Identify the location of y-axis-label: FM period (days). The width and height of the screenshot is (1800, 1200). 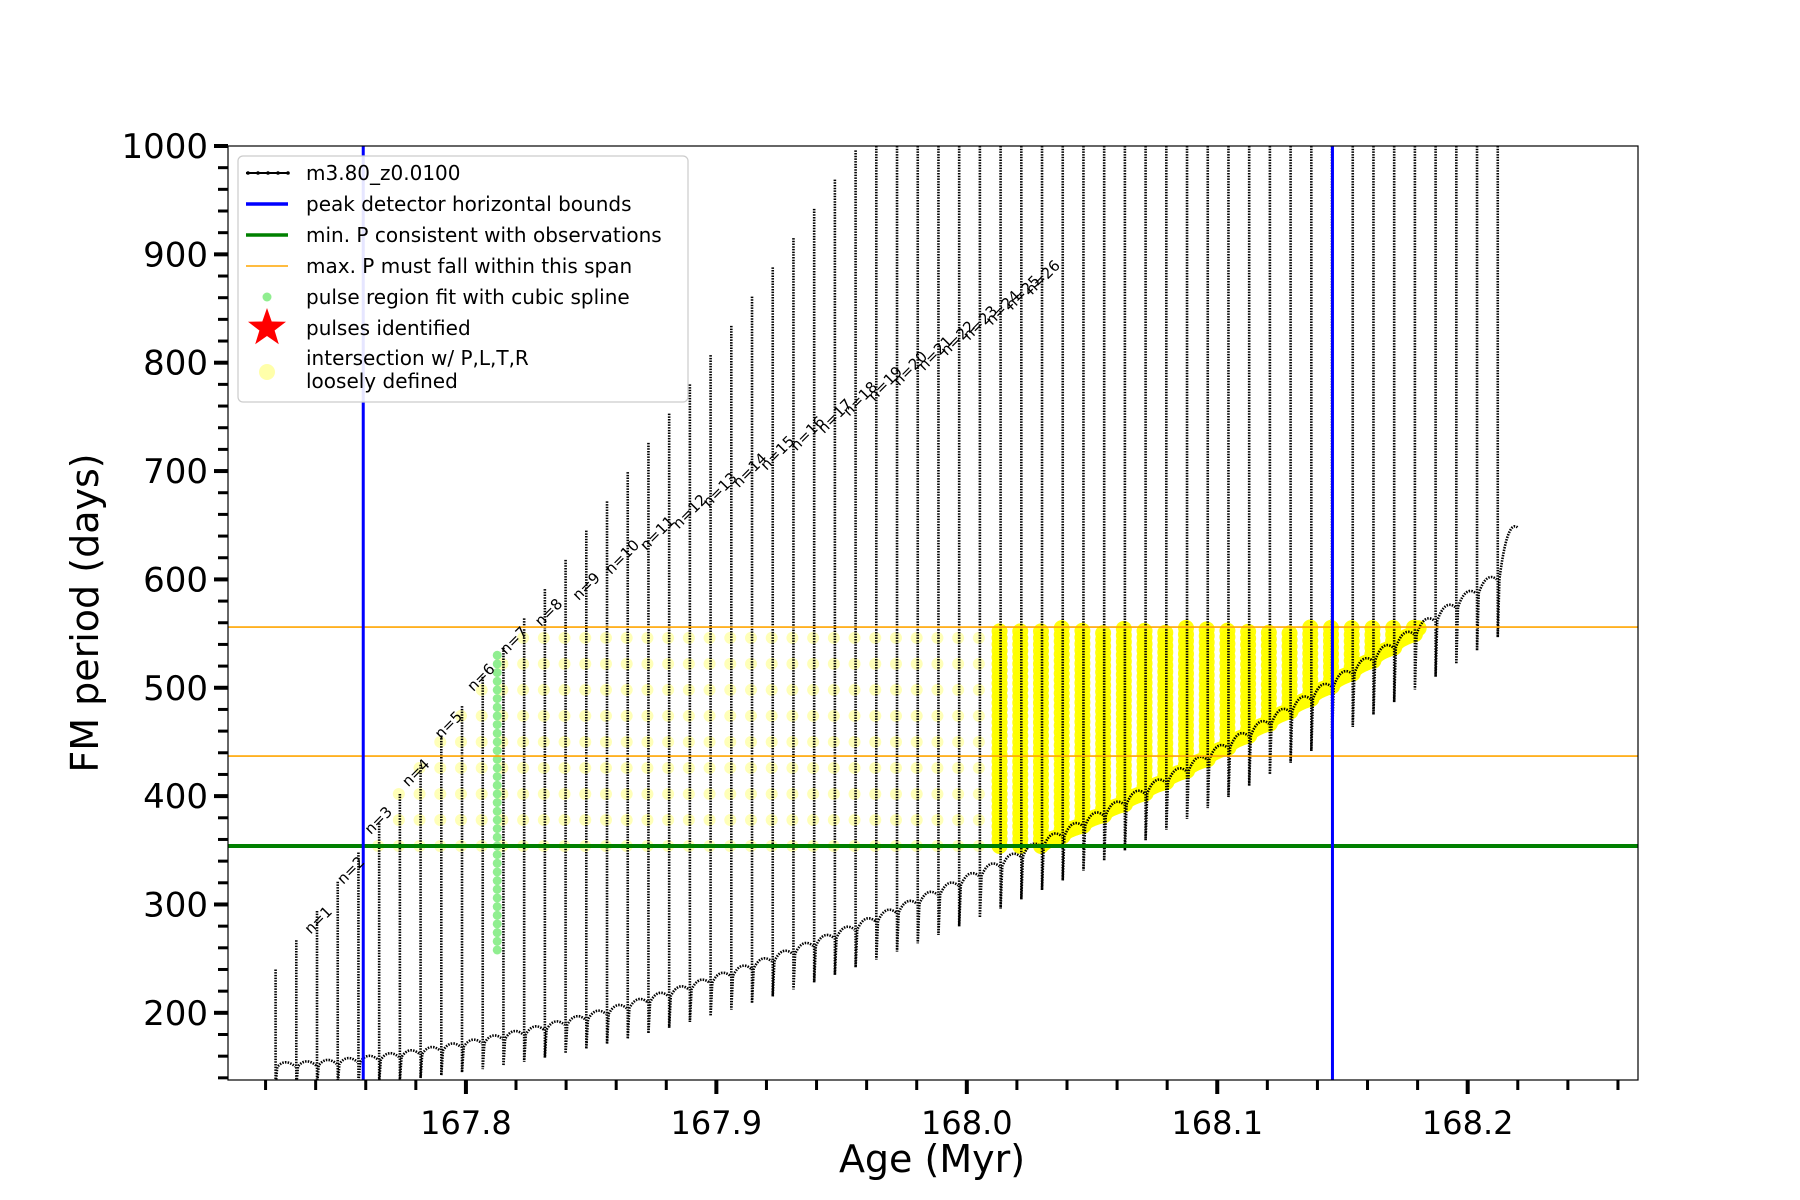
(85, 612).